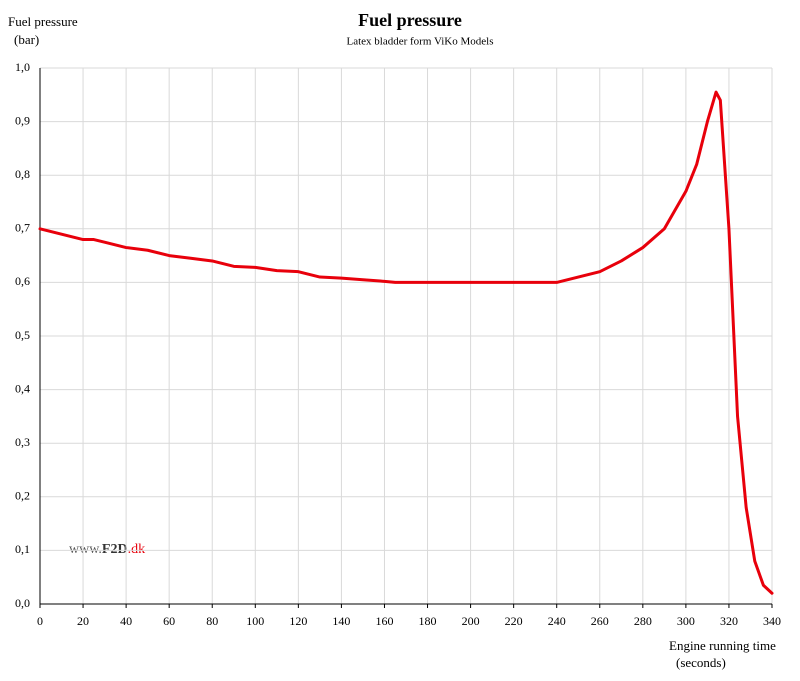 The height and width of the screenshot is (681, 800). I want to click on x-tick-label: 40, so click(126, 621).